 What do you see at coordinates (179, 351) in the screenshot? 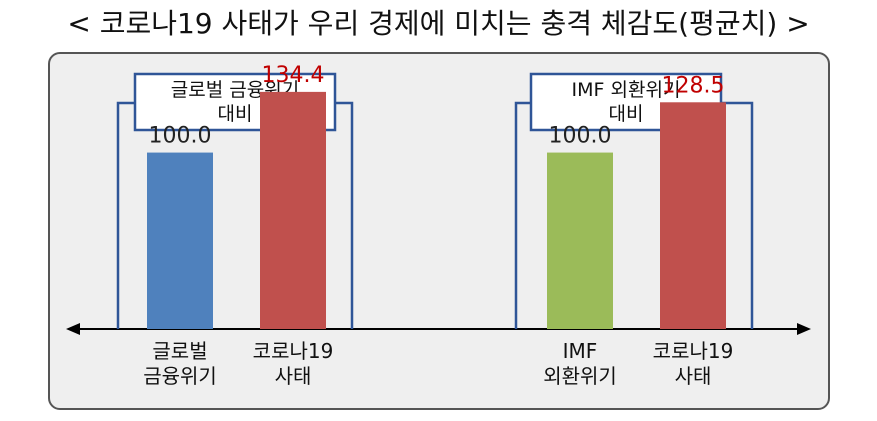
I see `category-label: 글로벌` at bounding box center [179, 351].